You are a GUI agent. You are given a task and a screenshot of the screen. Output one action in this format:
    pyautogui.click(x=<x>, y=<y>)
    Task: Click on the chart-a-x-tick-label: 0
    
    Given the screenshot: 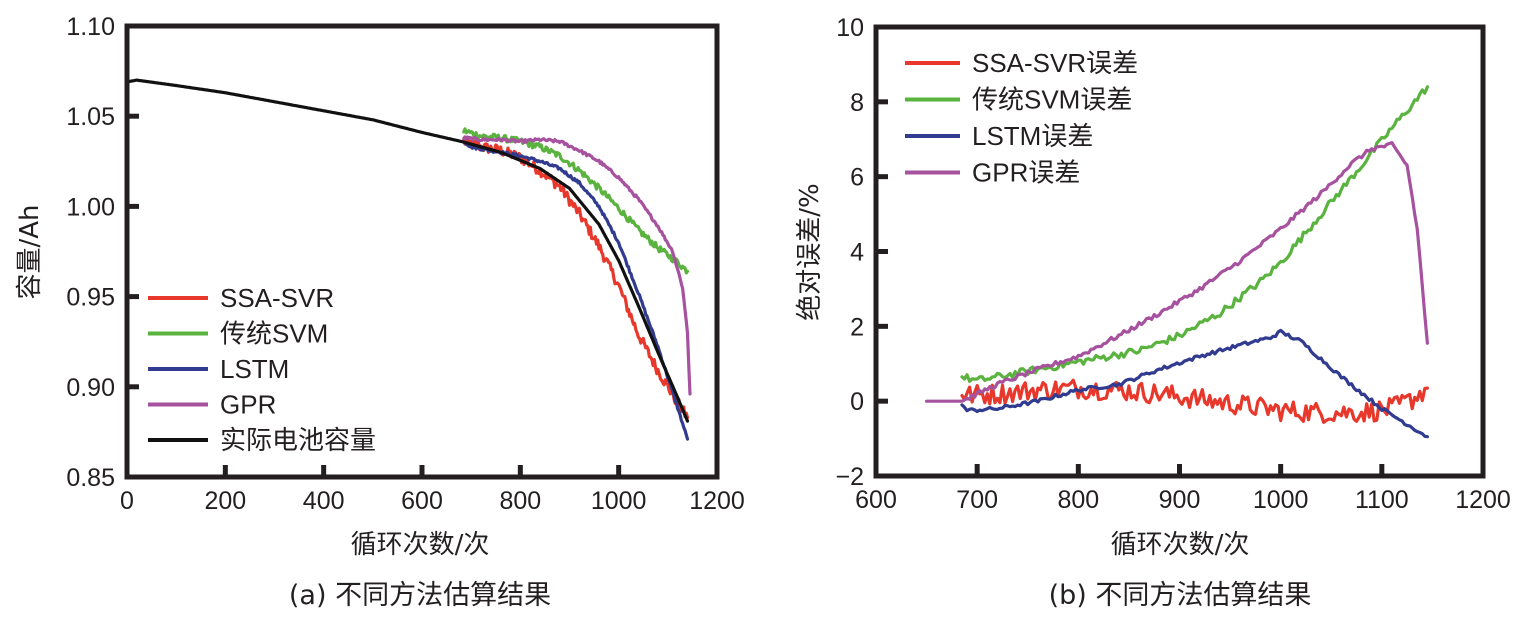 What is the action you would take?
    pyautogui.click(x=127, y=501)
    